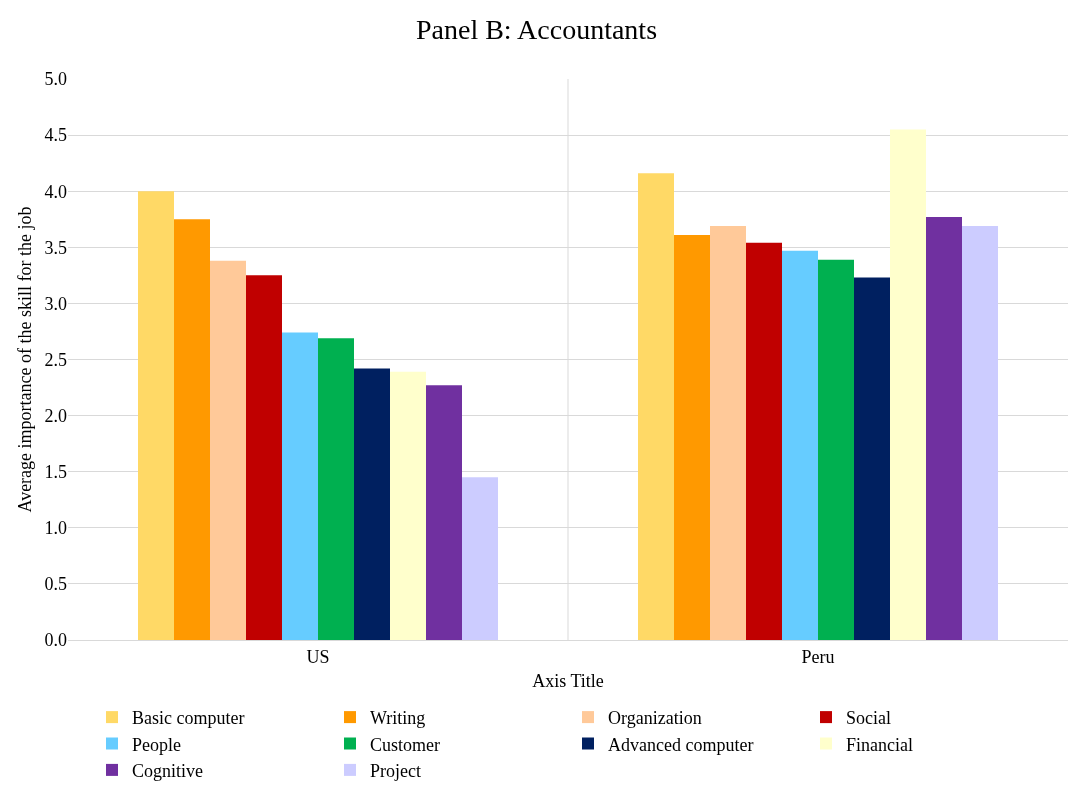 The height and width of the screenshot is (794, 1073). What do you see at coordinates (568, 680) in the screenshot?
I see `x-axis-title: Axis Title` at bounding box center [568, 680].